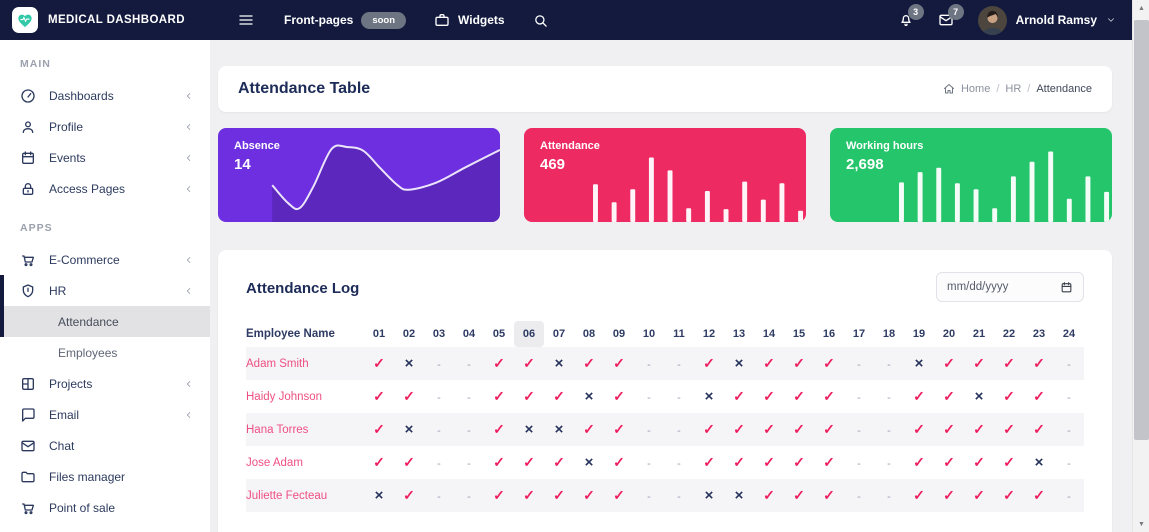 Image resolution: width=1149 pixels, height=532 pixels. What do you see at coordinates (915, 12) in the screenshot?
I see `notification-count-badge: 3` at bounding box center [915, 12].